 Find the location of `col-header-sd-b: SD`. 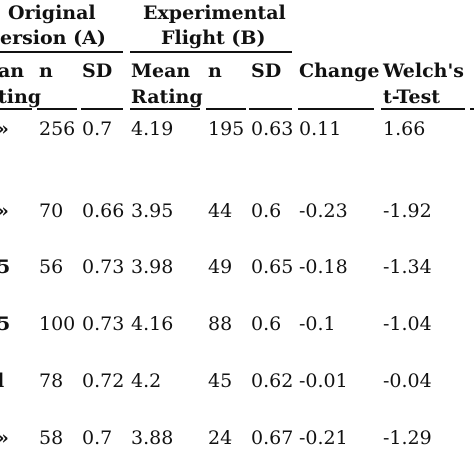

col-header-sd-b: SD is located at coordinates (266, 71).